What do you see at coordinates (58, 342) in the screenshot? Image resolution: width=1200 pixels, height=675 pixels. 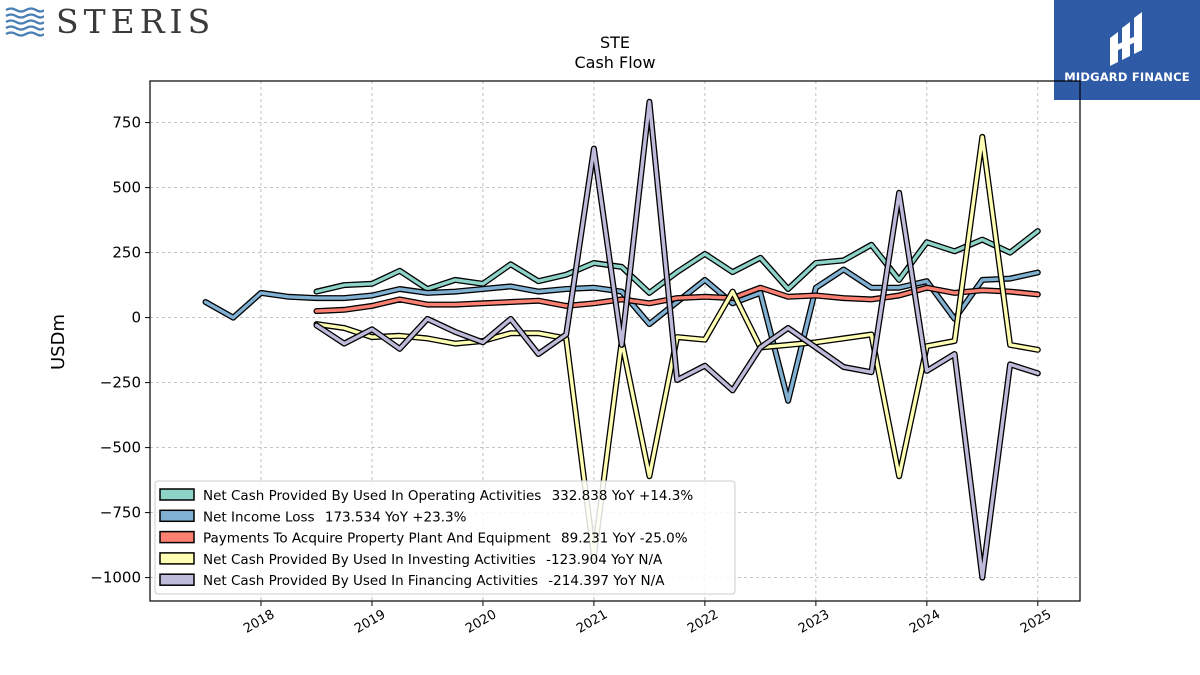 I see `y-axis-label: USDm` at bounding box center [58, 342].